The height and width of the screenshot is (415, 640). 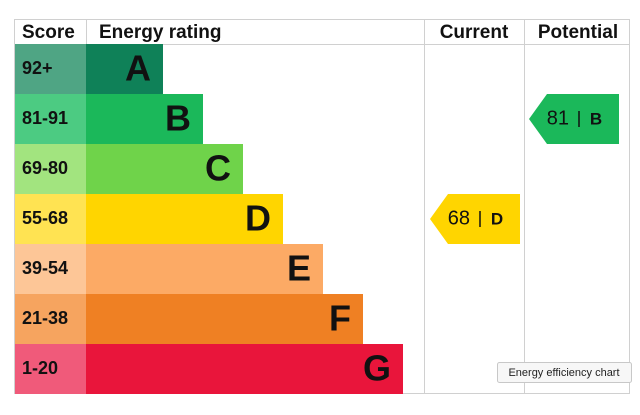 What do you see at coordinates (475, 219) in the screenshot?
I see `current-pointer` at bounding box center [475, 219].